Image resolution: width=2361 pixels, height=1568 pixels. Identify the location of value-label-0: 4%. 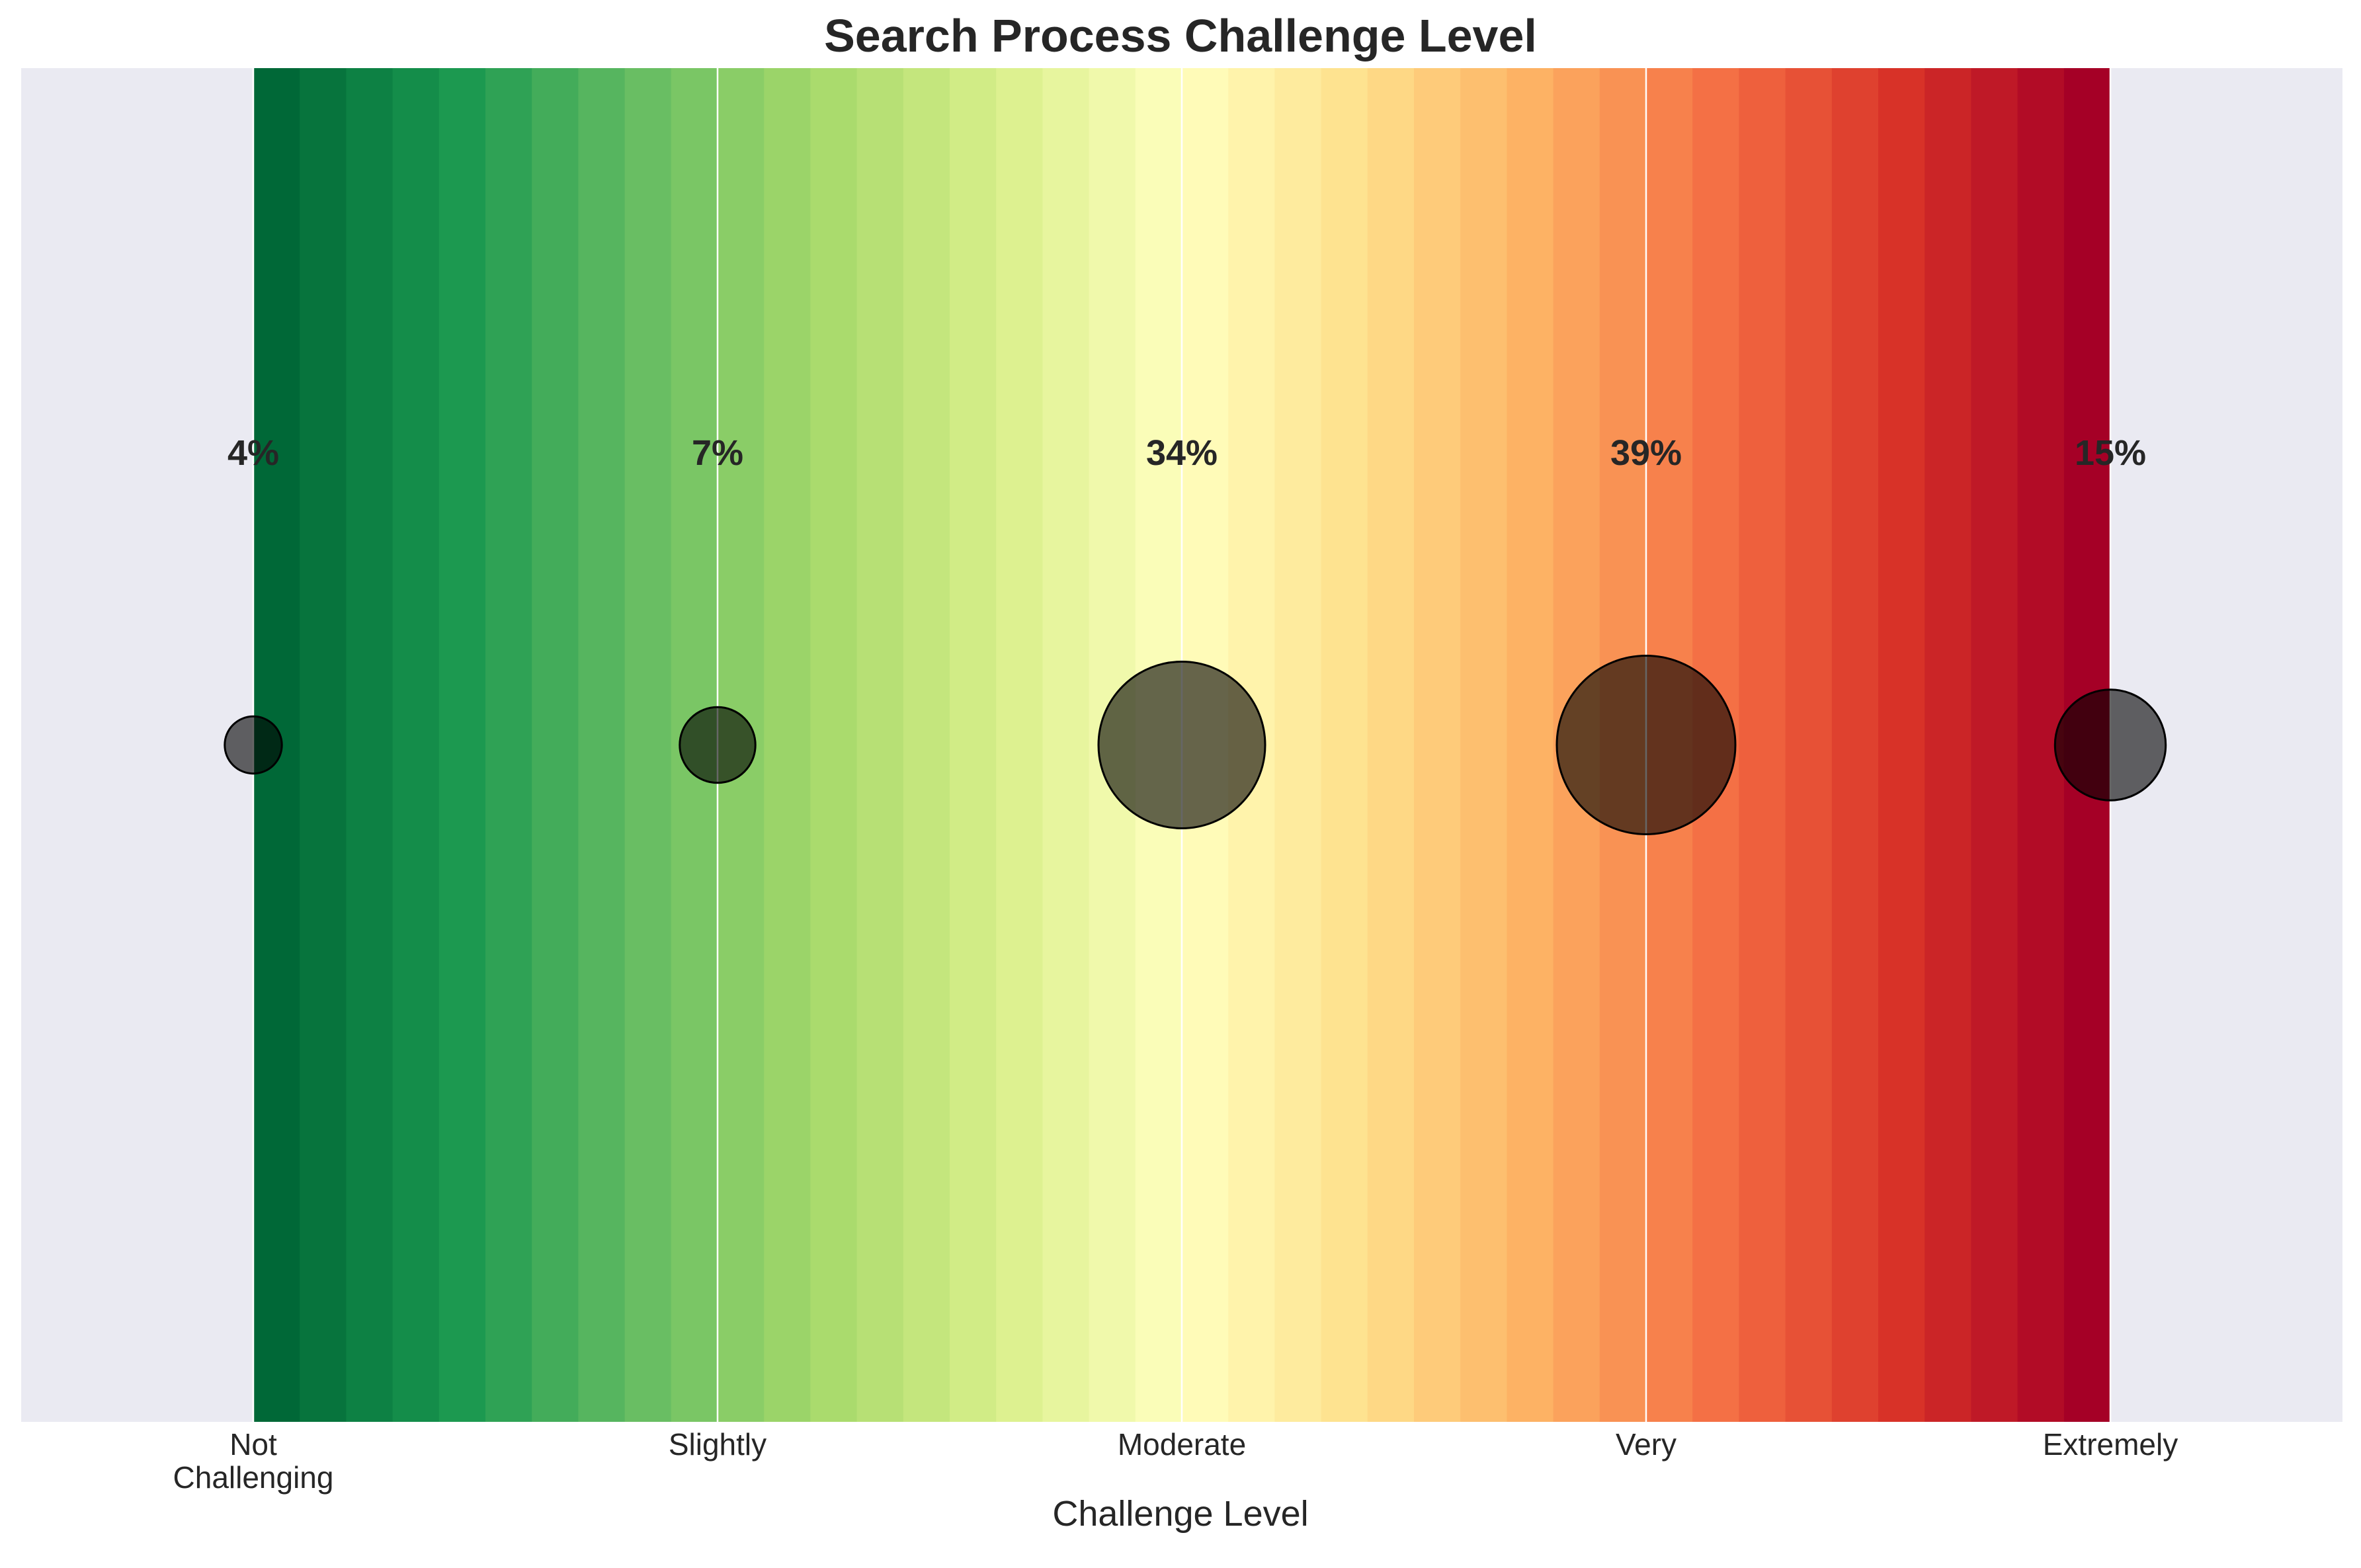
(253, 453).